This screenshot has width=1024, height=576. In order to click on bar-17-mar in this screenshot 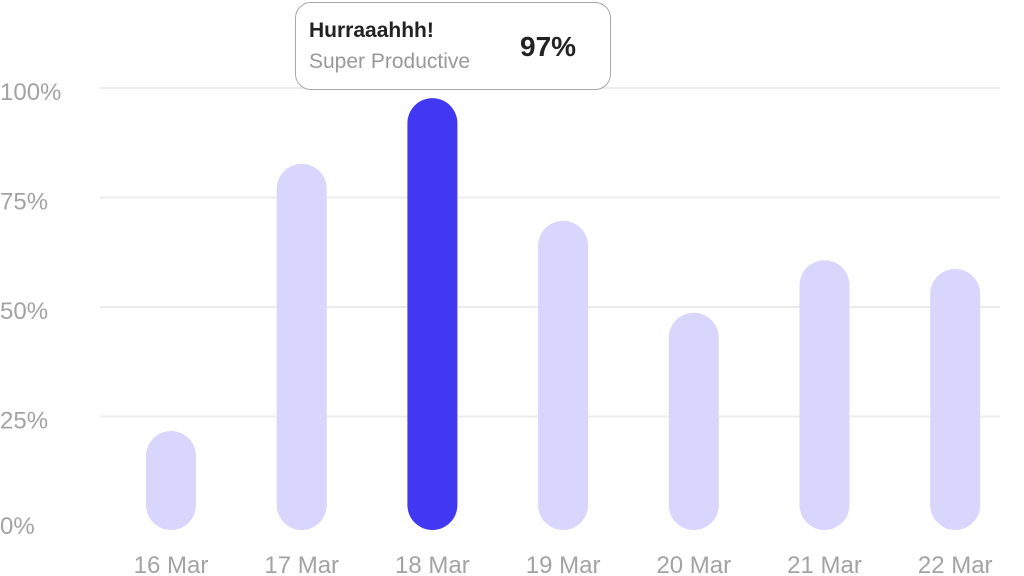, I will do `click(301, 346)`.